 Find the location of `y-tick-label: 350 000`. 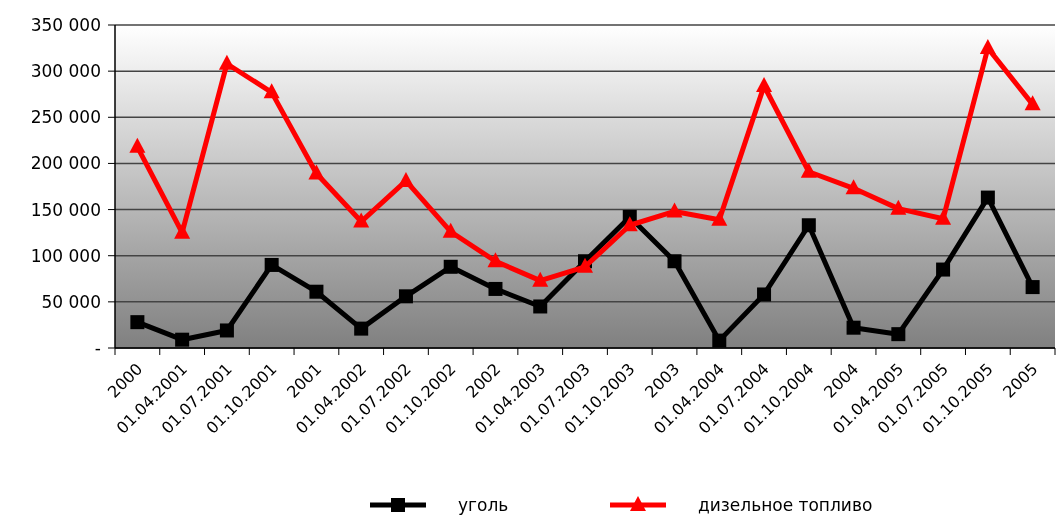

y-tick-label: 350 000 is located at coordinates (65, 24).